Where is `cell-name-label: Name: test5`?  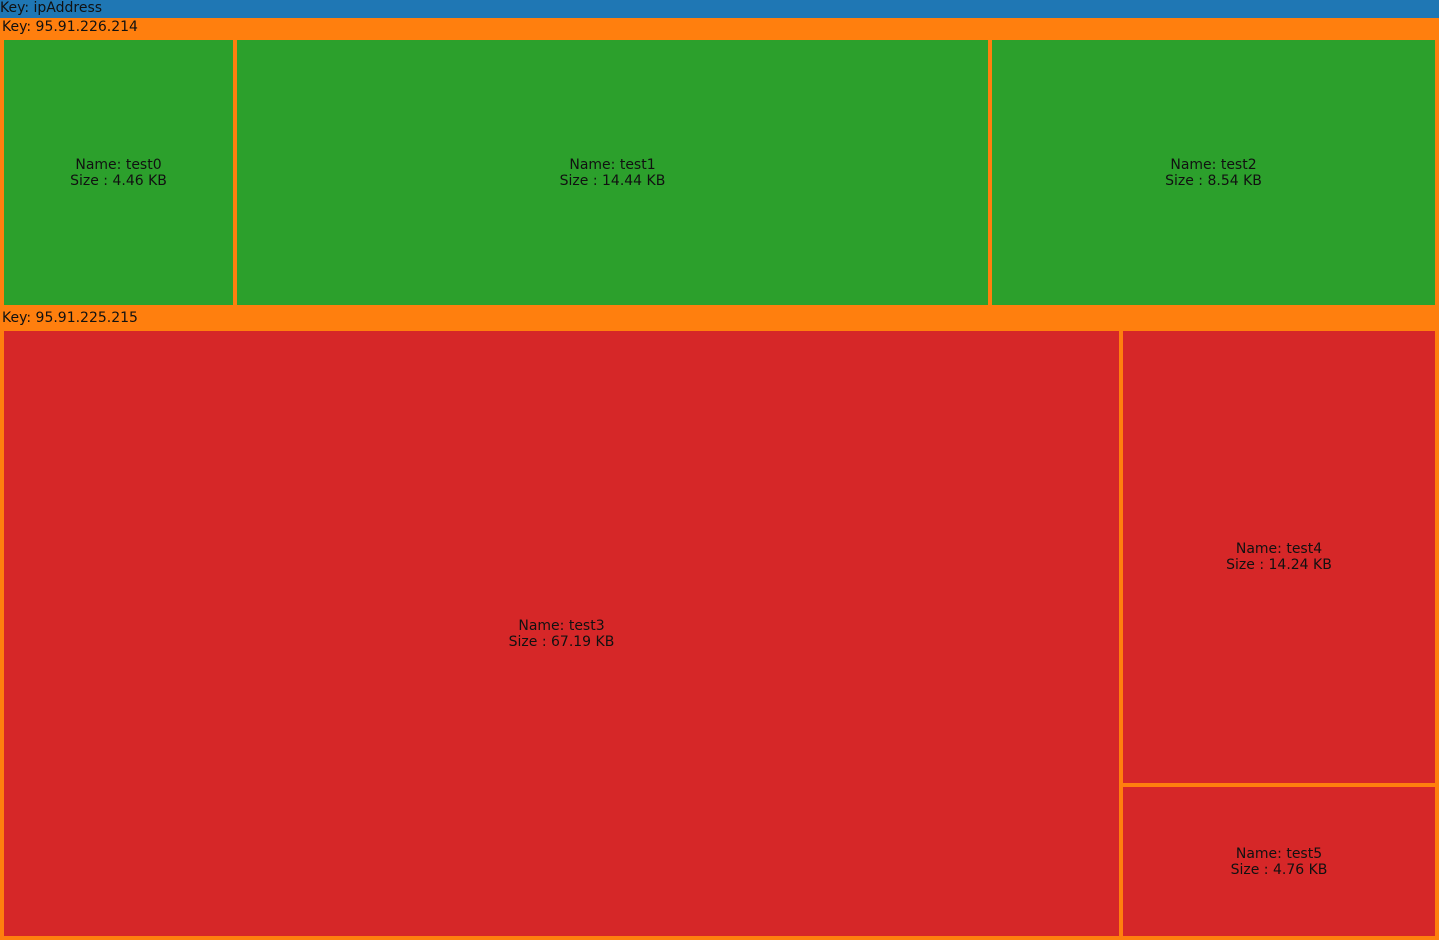 cell-name-label: Name: test5 is located at coordinates (1279, 853).